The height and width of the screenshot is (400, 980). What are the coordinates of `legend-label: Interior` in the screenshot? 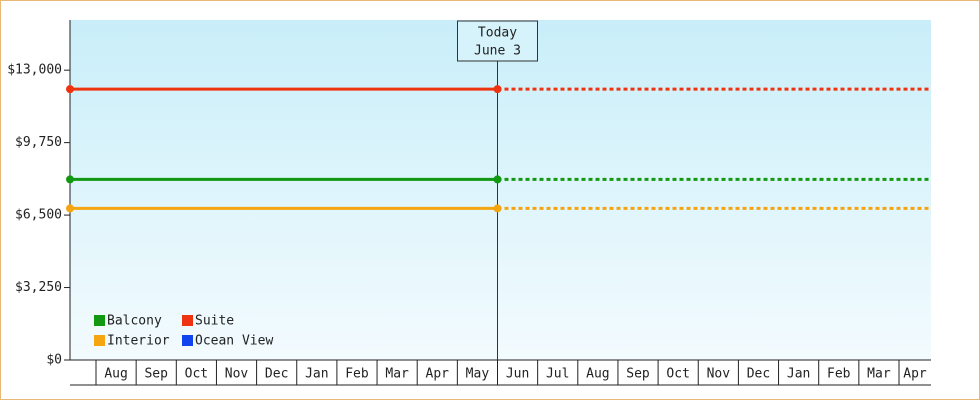 It's located at (138, 341).